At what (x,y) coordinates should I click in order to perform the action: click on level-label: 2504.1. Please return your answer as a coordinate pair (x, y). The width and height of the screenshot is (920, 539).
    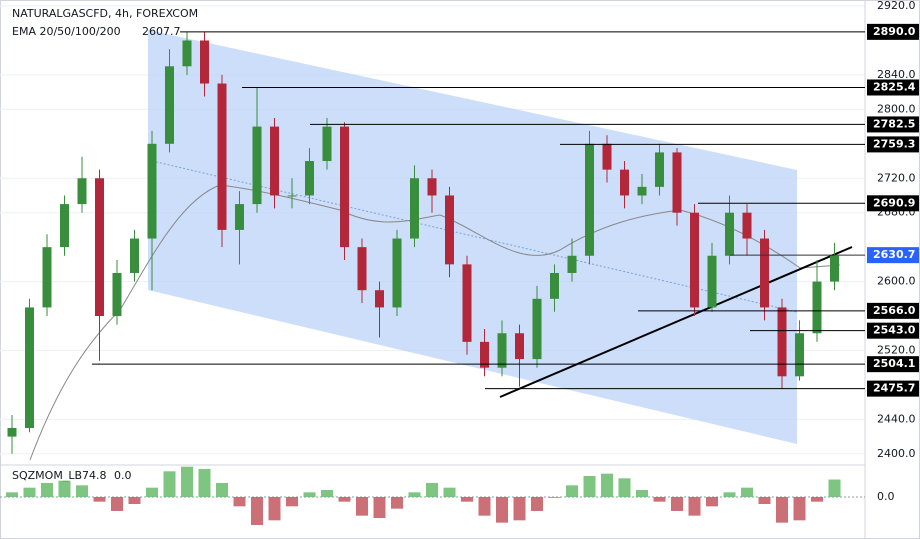
    Looking at the image, I should click on (894, 363).